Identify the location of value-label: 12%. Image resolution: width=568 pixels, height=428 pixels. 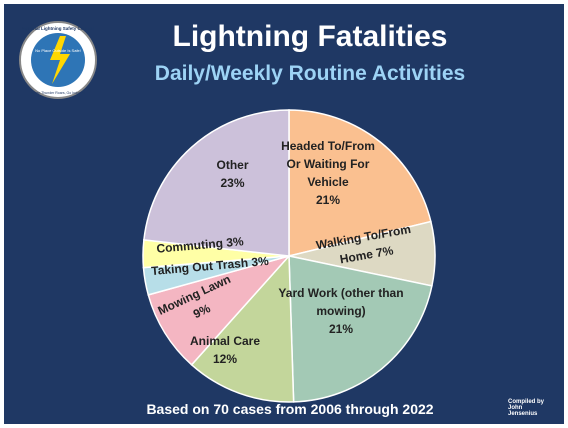
(225, 359).